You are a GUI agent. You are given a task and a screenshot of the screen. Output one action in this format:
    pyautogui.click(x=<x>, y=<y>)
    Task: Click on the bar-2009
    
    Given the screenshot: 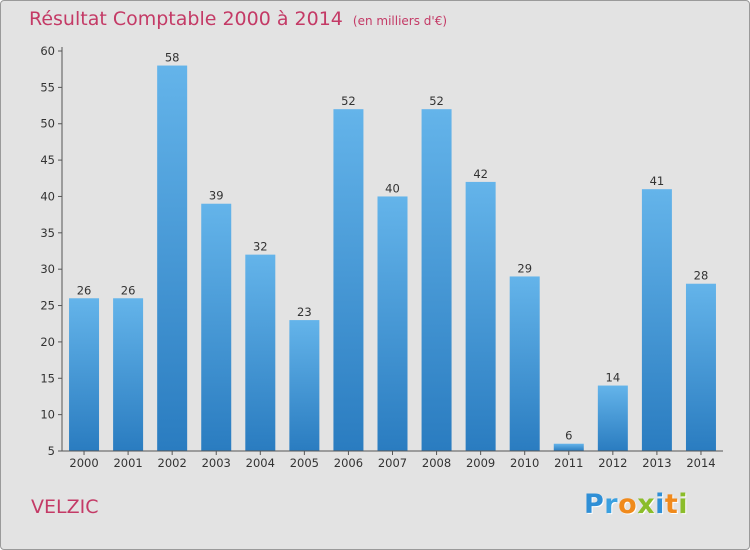 What is the action you would take?
    pyautogui.click(x=480, y=316)
    